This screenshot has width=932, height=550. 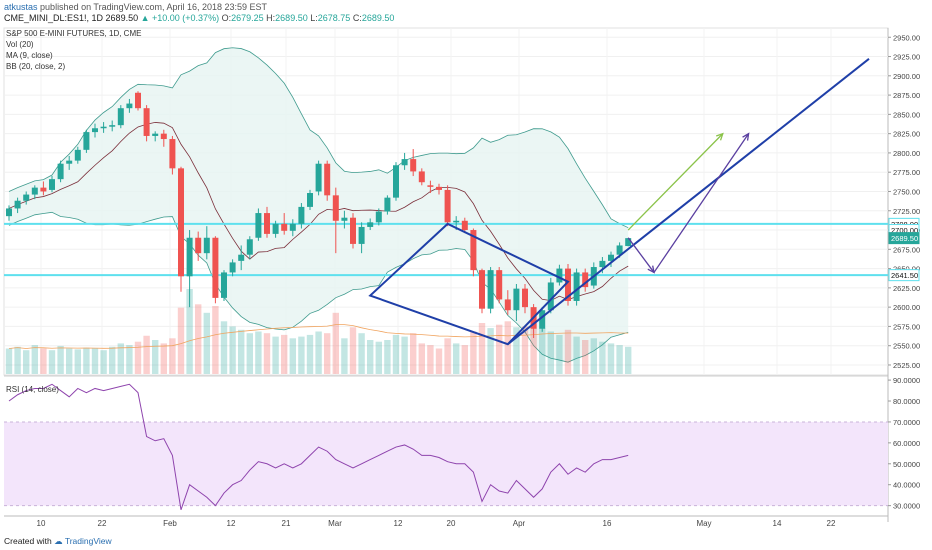 I want to click on rsi-label: RSI (14, close), so click(x=32, y=389).